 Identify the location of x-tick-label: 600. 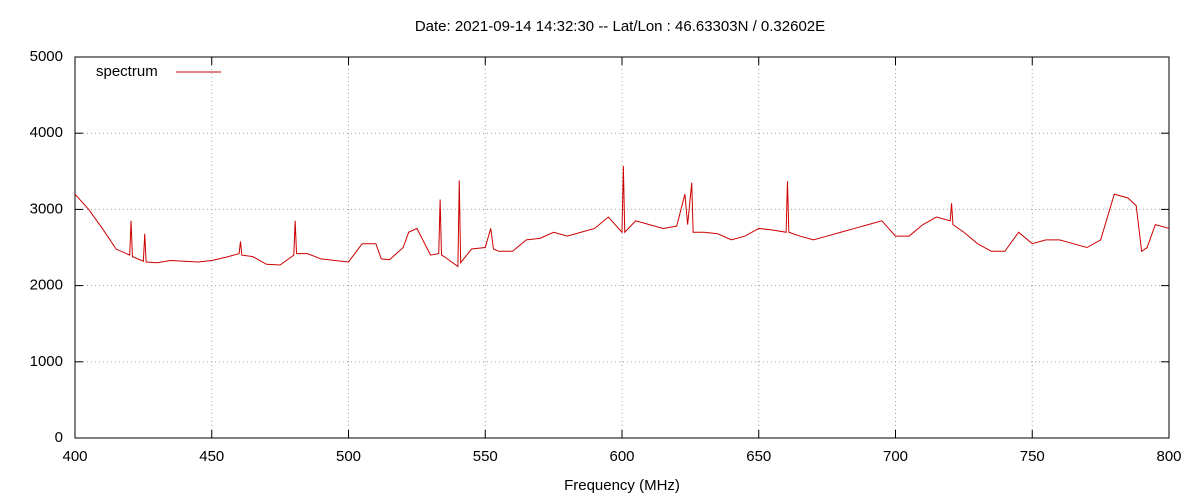
(621, 456).